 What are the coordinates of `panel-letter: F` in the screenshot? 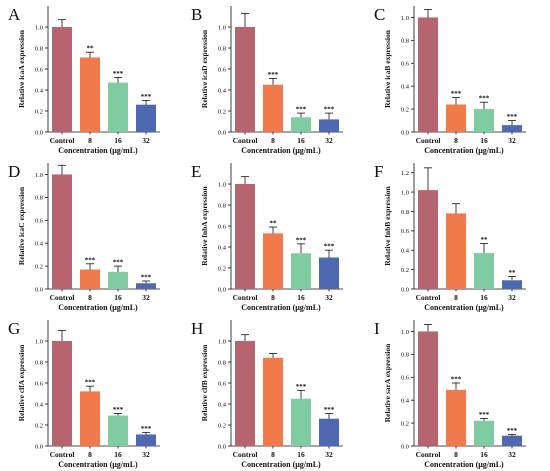 It's located at (378, 171).